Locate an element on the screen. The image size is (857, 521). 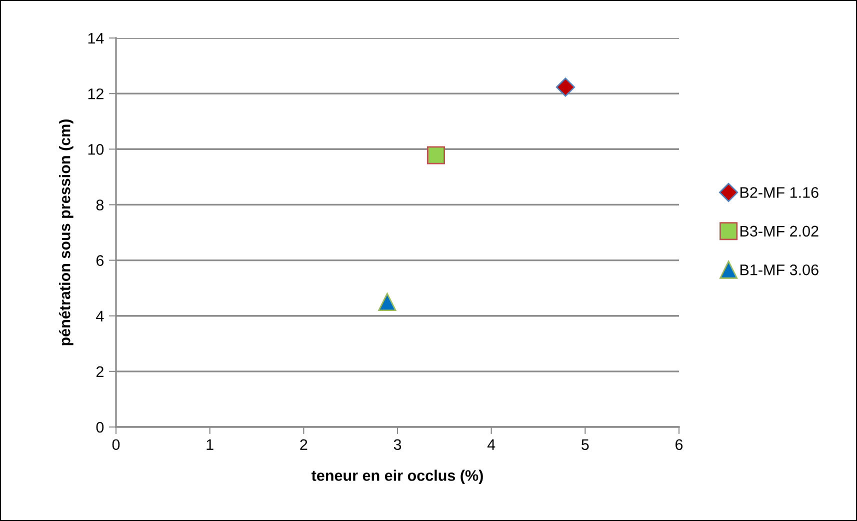
x-tick-label: 3 is located at coordinates (398, 444).